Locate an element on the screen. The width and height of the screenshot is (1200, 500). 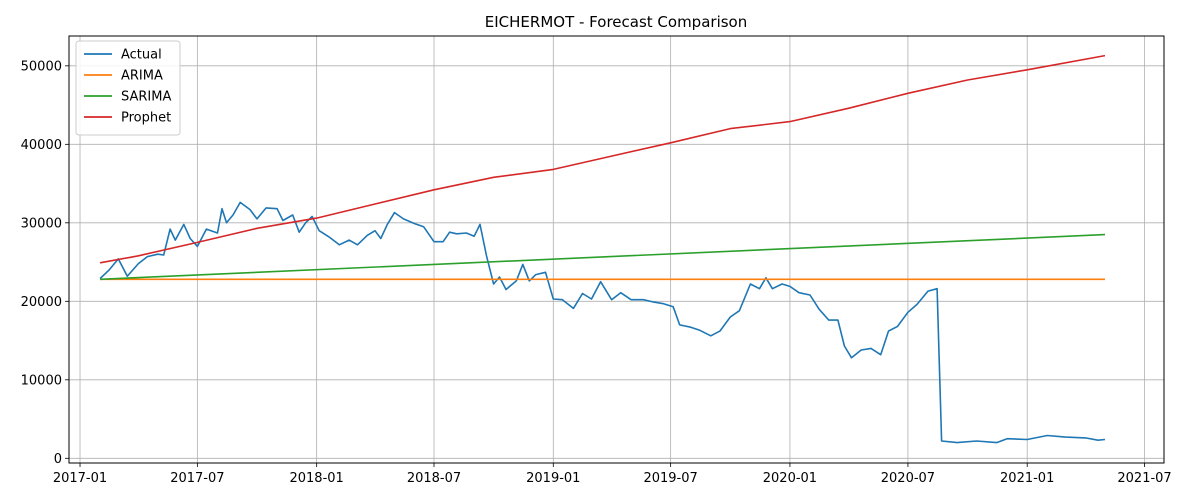
x-tick-label: 2019-01 is located at coordinates (553, 478).